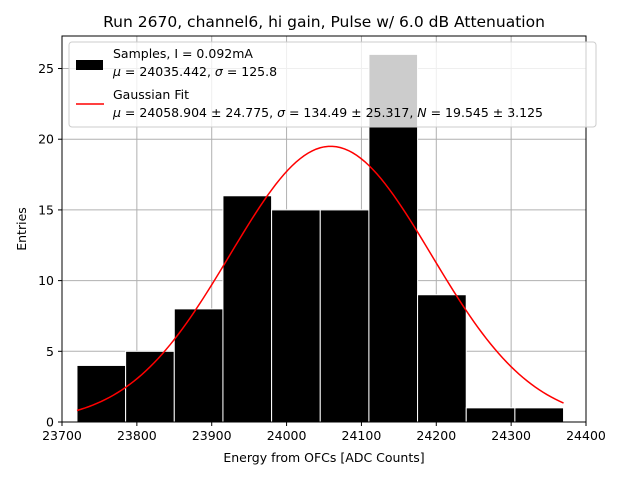  I want to click on legend-fit-label: Gaussian Fit, so click(151, 94).